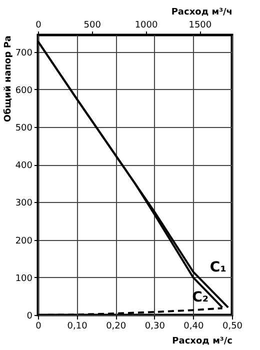 The image size is (260, 350). I want to click on y-tick-label: 700, so click(24, 53).